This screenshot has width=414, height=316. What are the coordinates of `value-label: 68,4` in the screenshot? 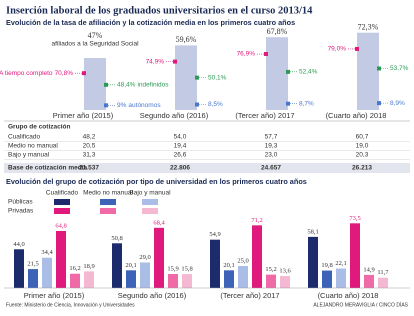 It's located at (159, 222).